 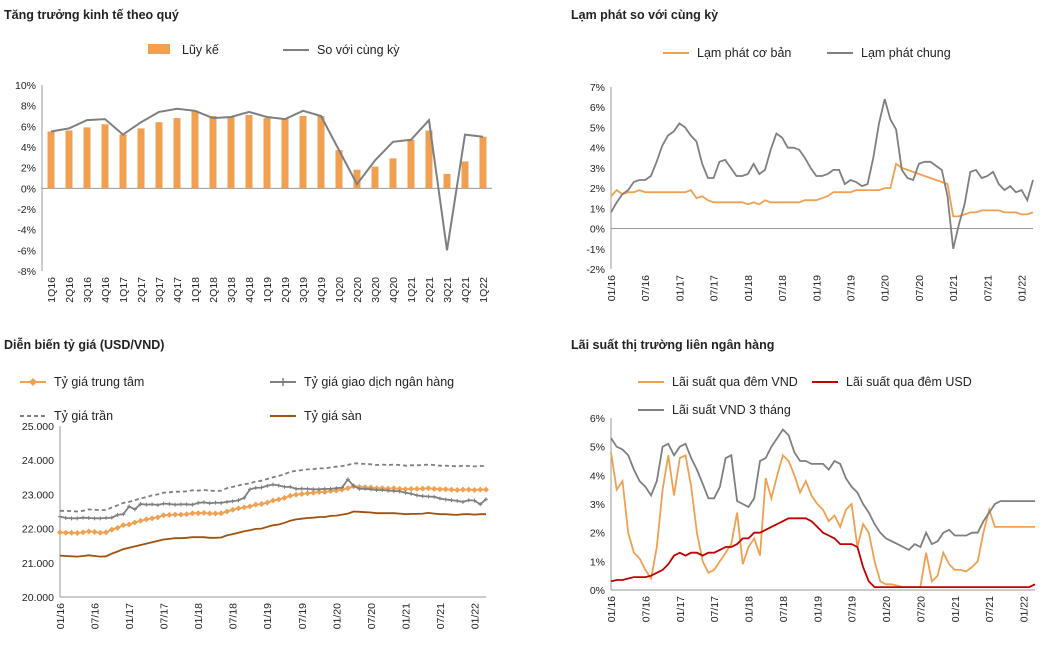 What do you see at coordinates (214, 290) in the screenshot?
I see `x-tick-label: 2Q18` at bounding box center [214, 290].